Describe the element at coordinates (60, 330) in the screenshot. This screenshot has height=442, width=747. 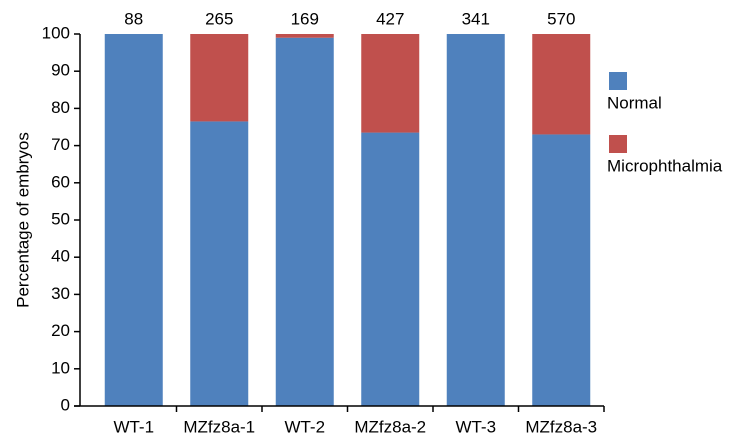
I see `y-tick-label: 20` at that location.